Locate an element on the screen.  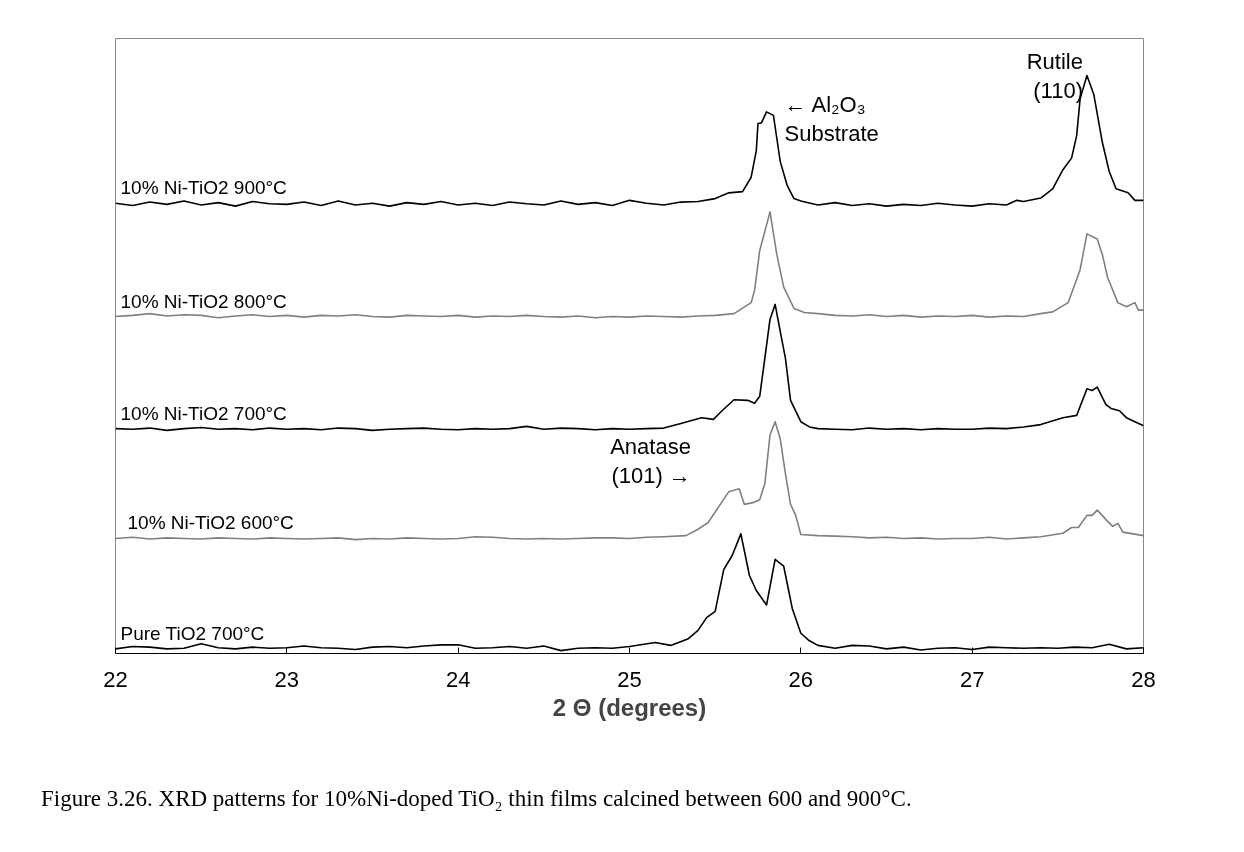
x-tick-label: 26 is located at coordinates (801, 679).